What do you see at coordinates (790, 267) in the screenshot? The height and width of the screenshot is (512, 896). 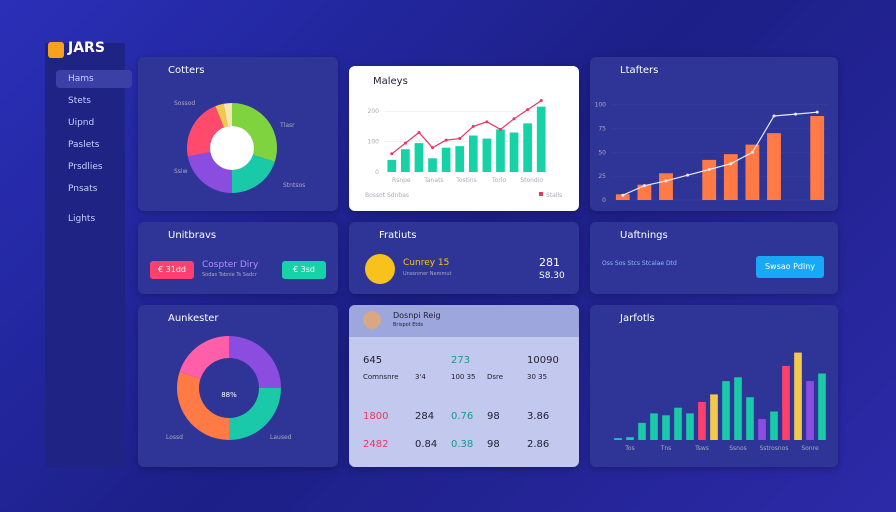 I see `button: Swsao Pdlny` at bounding box center [790, 267].